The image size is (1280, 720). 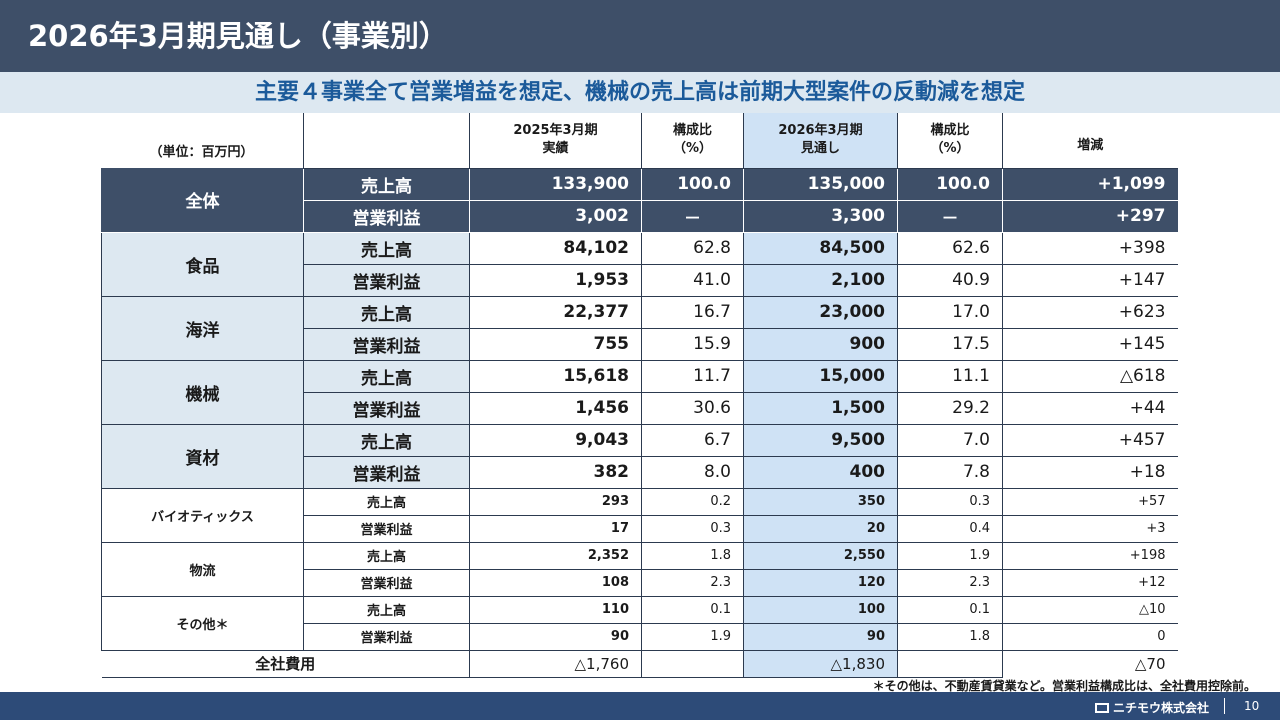 What do you see at coordinates (820, 583) in the screenshot?
I see `fy2026-value: 120` at bounding box center [820, 583].